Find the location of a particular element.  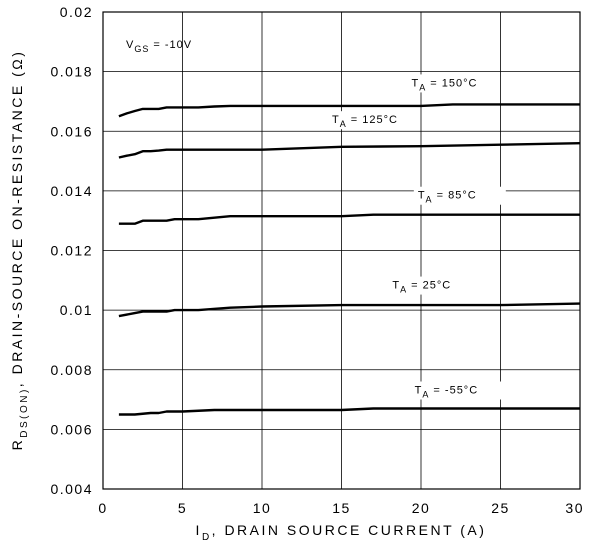

x-tick-label: 30 is located at coordinates (574, 508).